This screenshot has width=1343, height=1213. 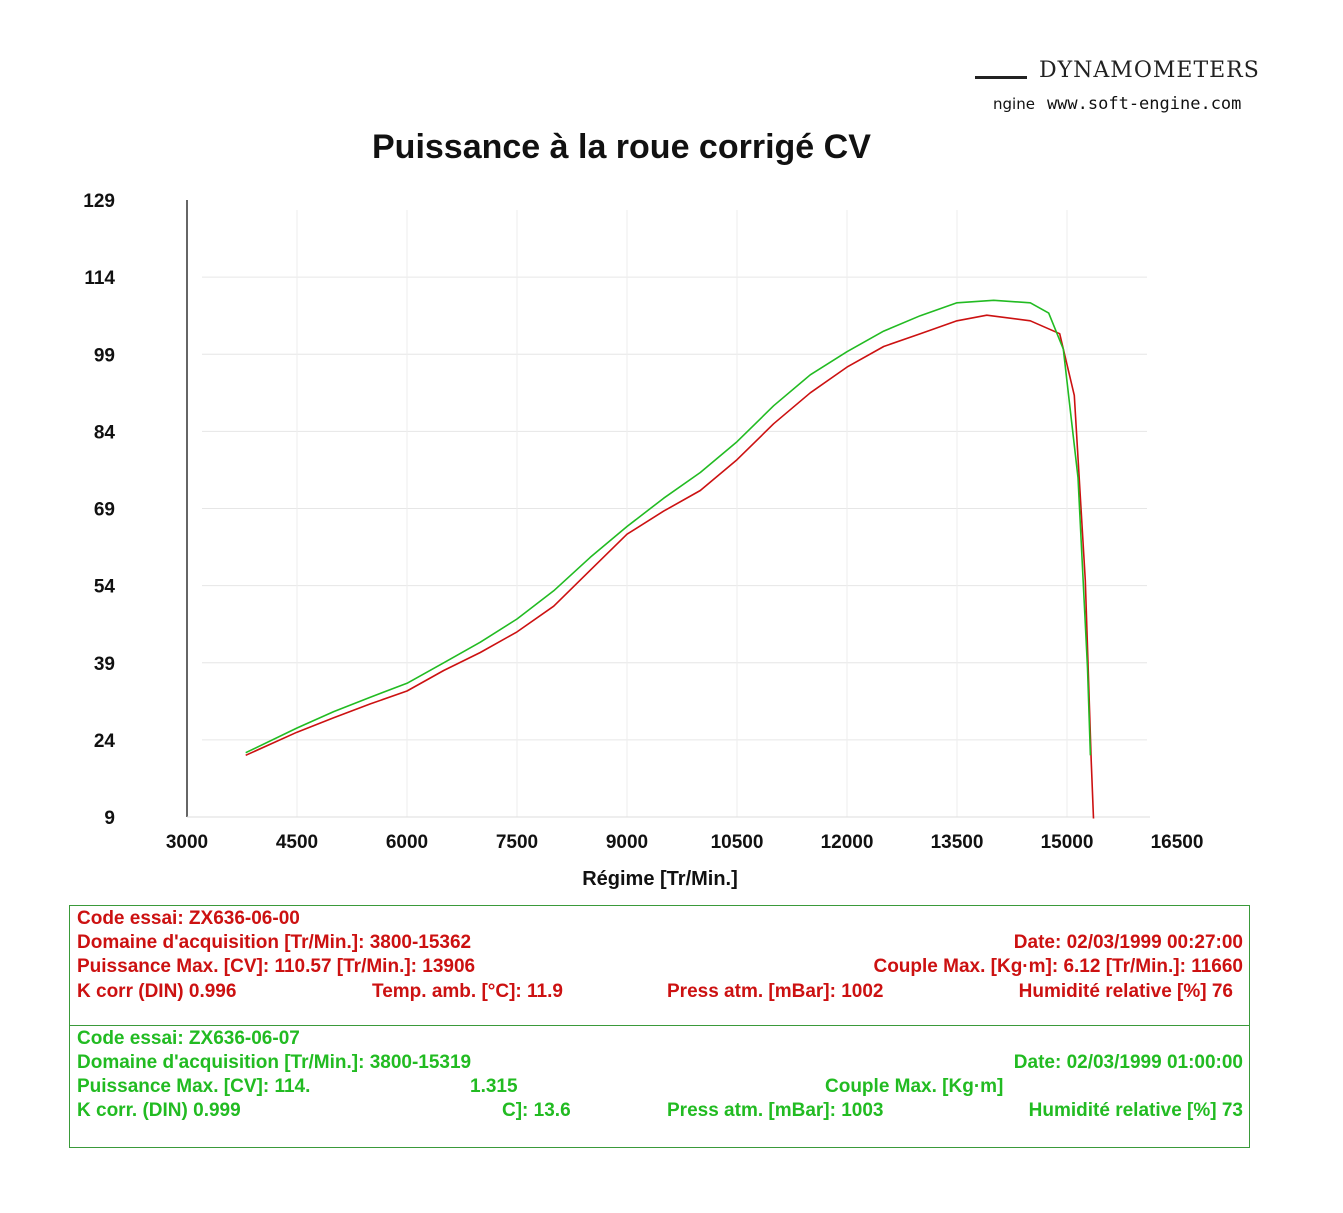 What do you see at coordinates (847, 842) in the screenshot?
I see `x-tick-label: 12000` at bounding box center [847, 842].